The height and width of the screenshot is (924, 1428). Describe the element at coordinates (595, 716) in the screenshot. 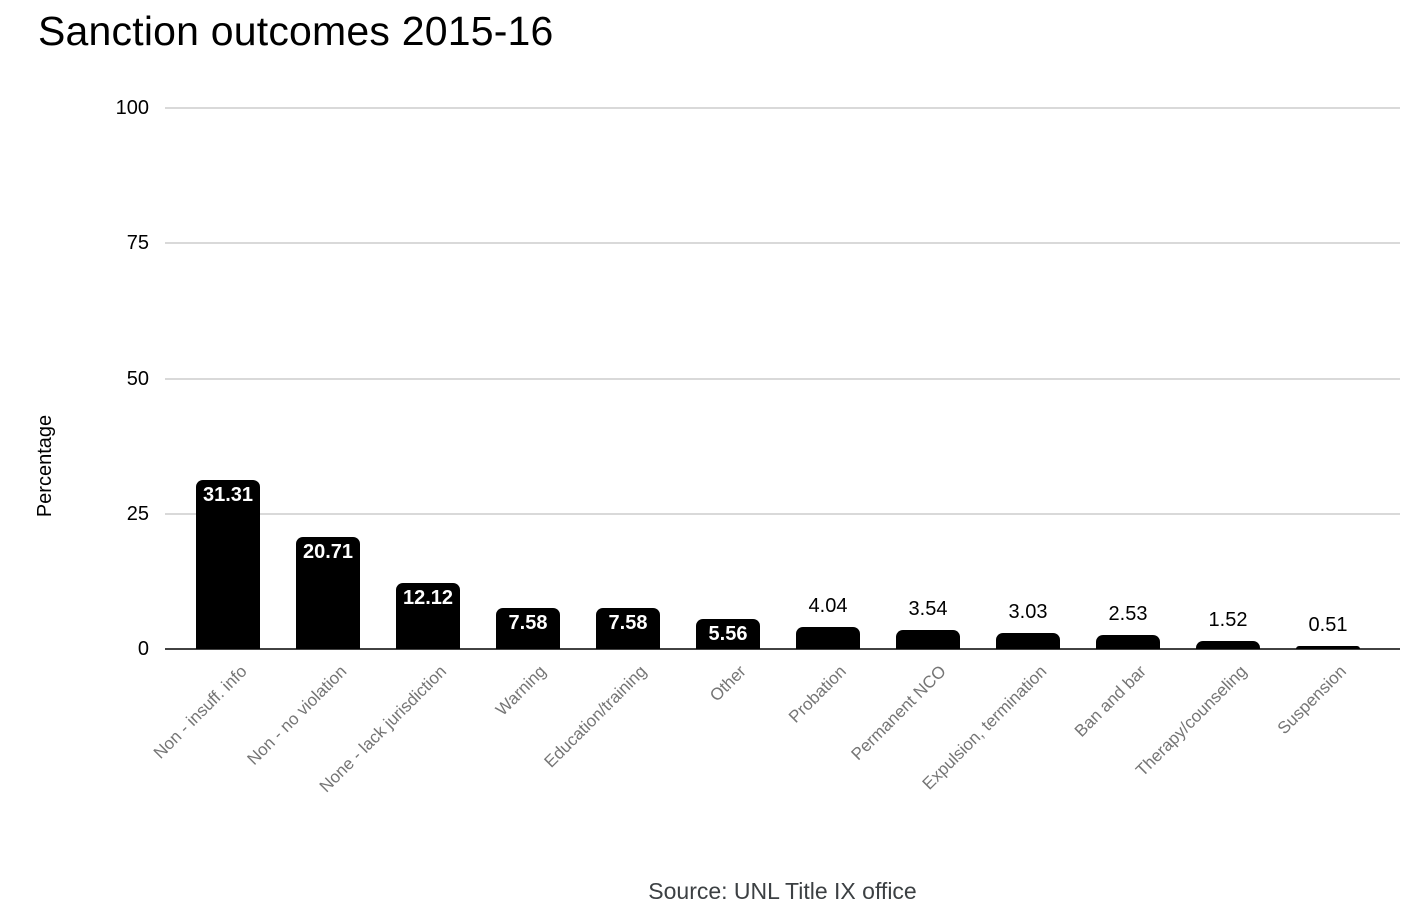

I see `x-tick-label: Education/training` at that location.